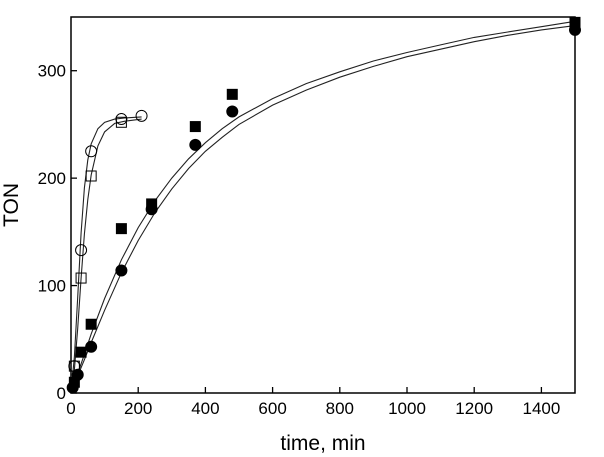 This screenshot has height=457, width=604. What do you see at coordinates (474, 408) in the screenshot?
I see `x-tick-label: 1200` at bounding box center [474, 408].